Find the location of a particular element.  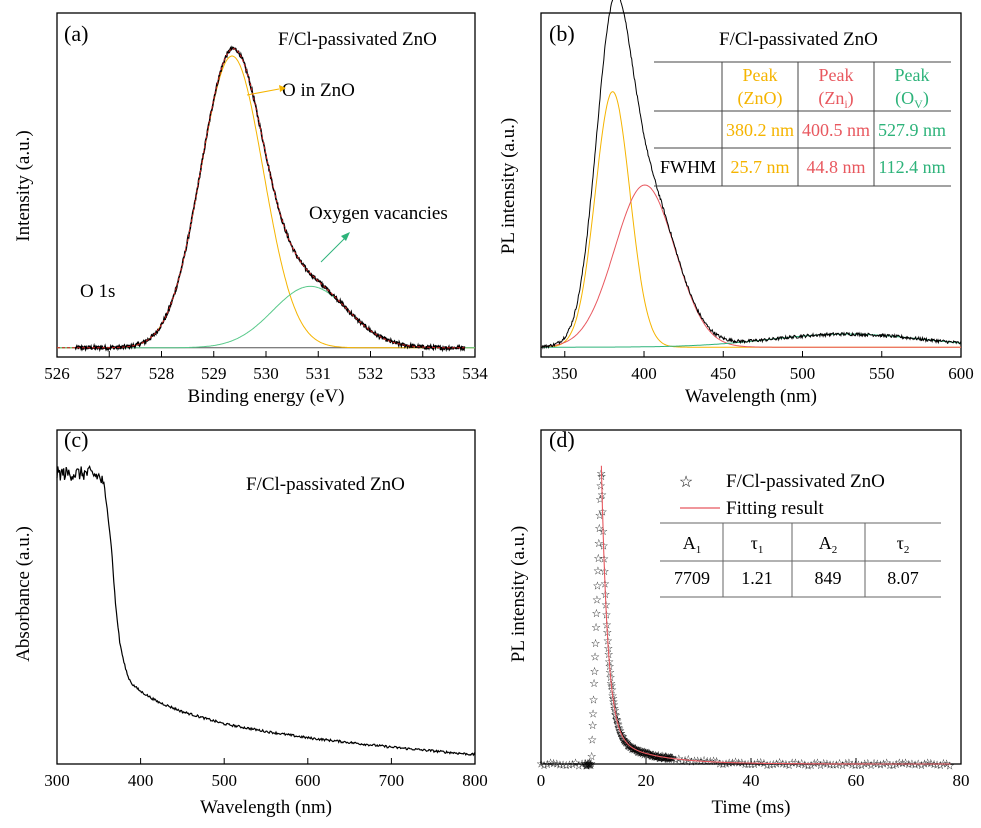

panel-c-title: F/Cl-passivated ZnO is located at coordinates (325, 484).